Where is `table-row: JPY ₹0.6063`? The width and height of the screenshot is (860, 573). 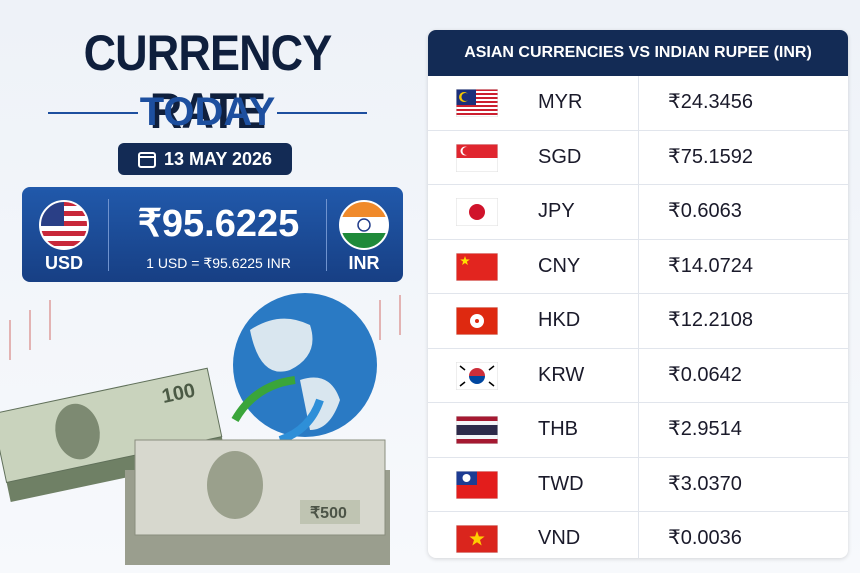 table-row: JPY ₹0.6063 is located at coordinates (638, 212).